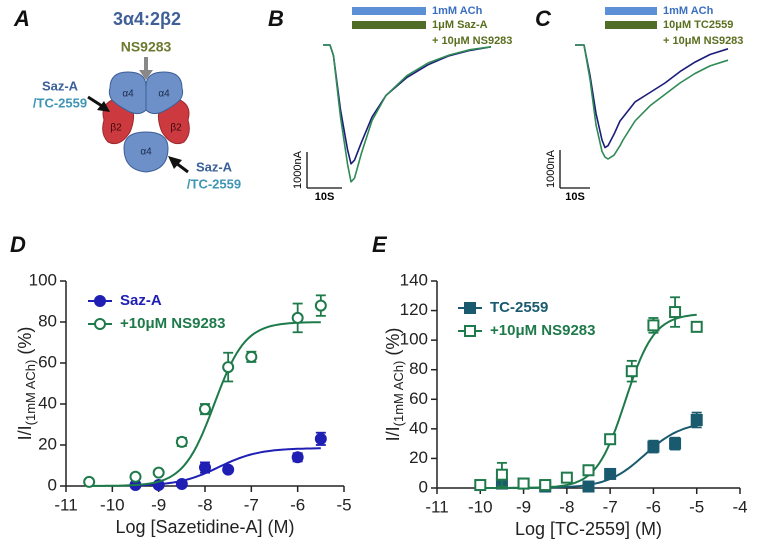 This screenshot has height=544, width=766. Describe the element at coordinates (398, 394) in the screenshot. I see `y-label-sub: (1mM ACh)` at that location.